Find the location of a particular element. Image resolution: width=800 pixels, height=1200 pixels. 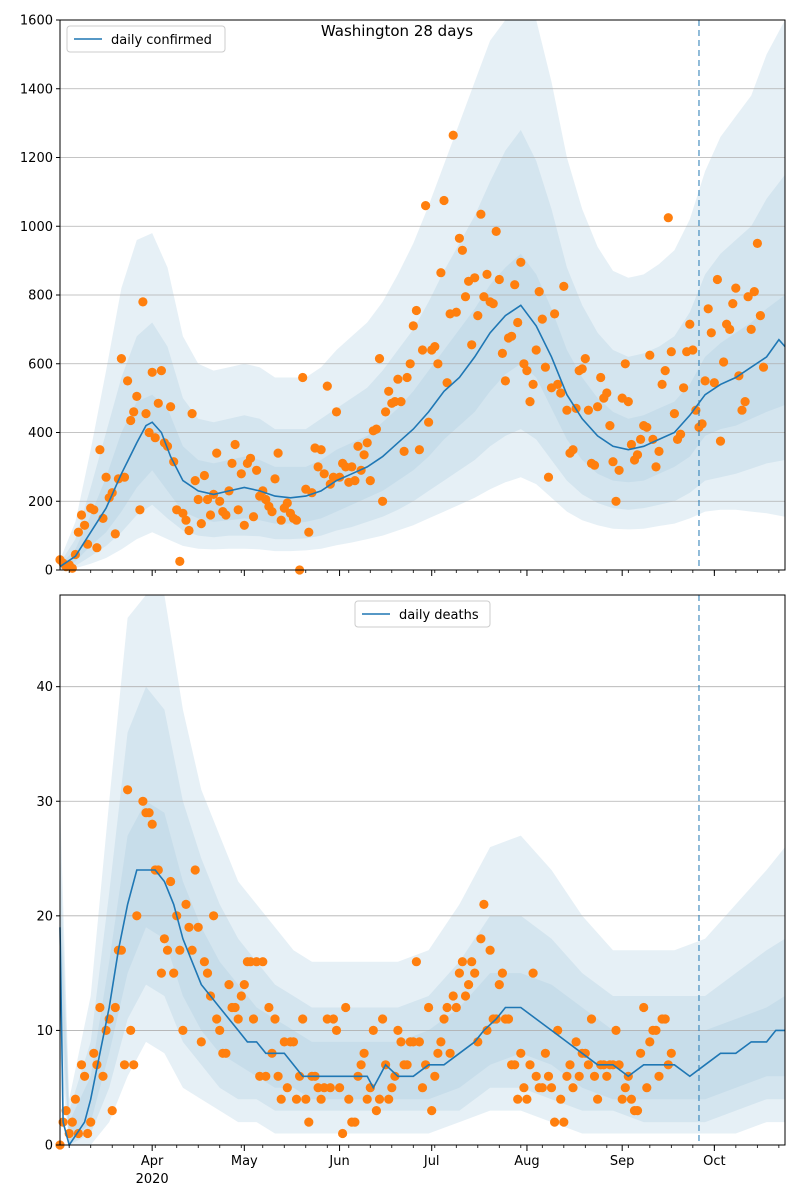

x-tick-label: May is located at coordinates (244, 1161).